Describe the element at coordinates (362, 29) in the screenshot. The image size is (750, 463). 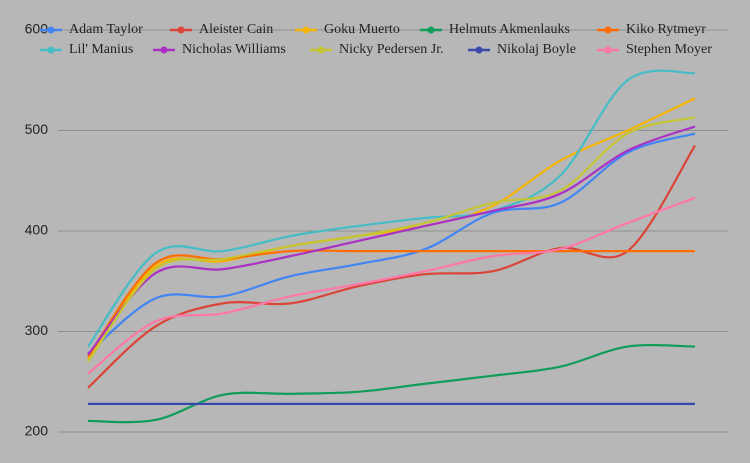
I see `legend-label: Goku Muerto` at that location.